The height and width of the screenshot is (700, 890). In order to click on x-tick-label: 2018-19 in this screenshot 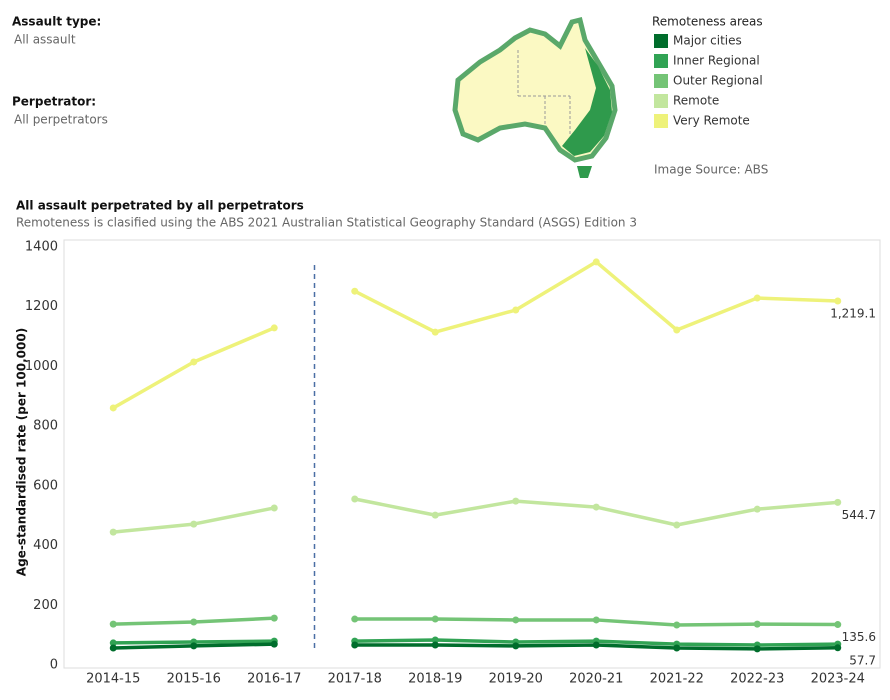, I will do `click(435, 679)`.